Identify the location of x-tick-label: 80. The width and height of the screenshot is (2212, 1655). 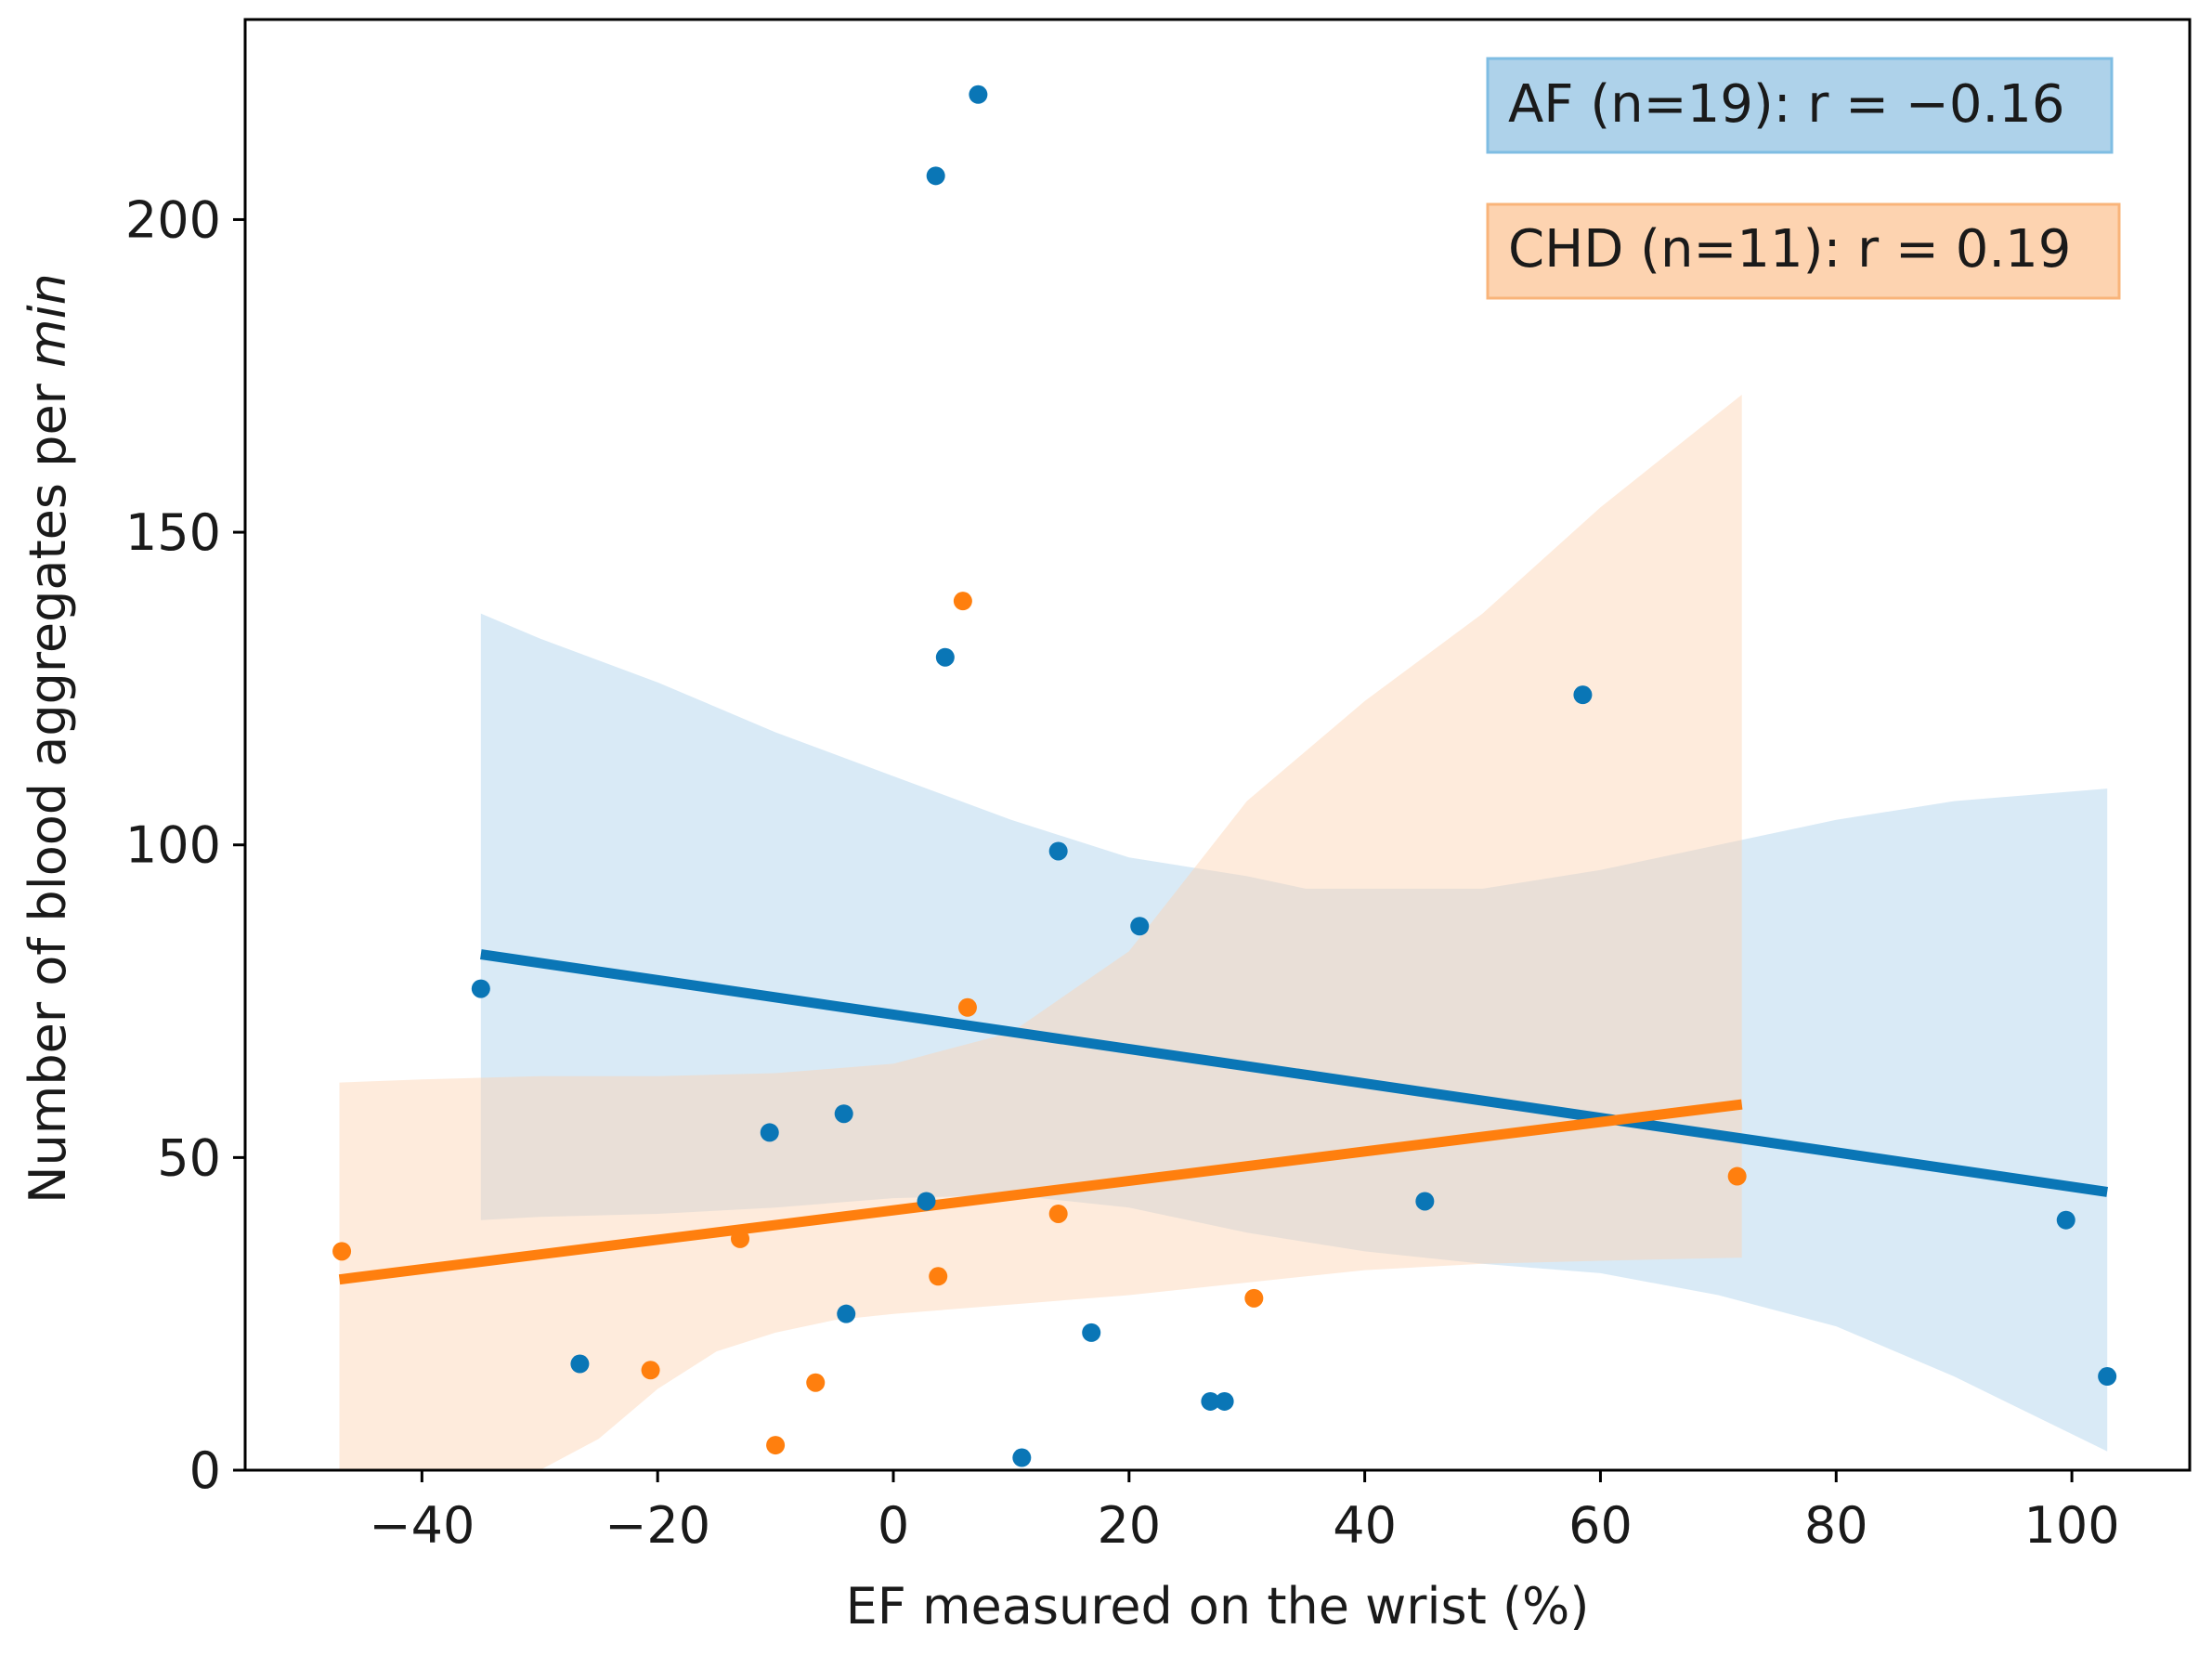
(1836, 1526).